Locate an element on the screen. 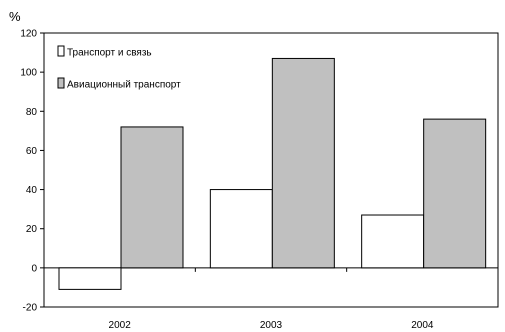  y-tick-label: 80 is located at coordinates (32, 112).